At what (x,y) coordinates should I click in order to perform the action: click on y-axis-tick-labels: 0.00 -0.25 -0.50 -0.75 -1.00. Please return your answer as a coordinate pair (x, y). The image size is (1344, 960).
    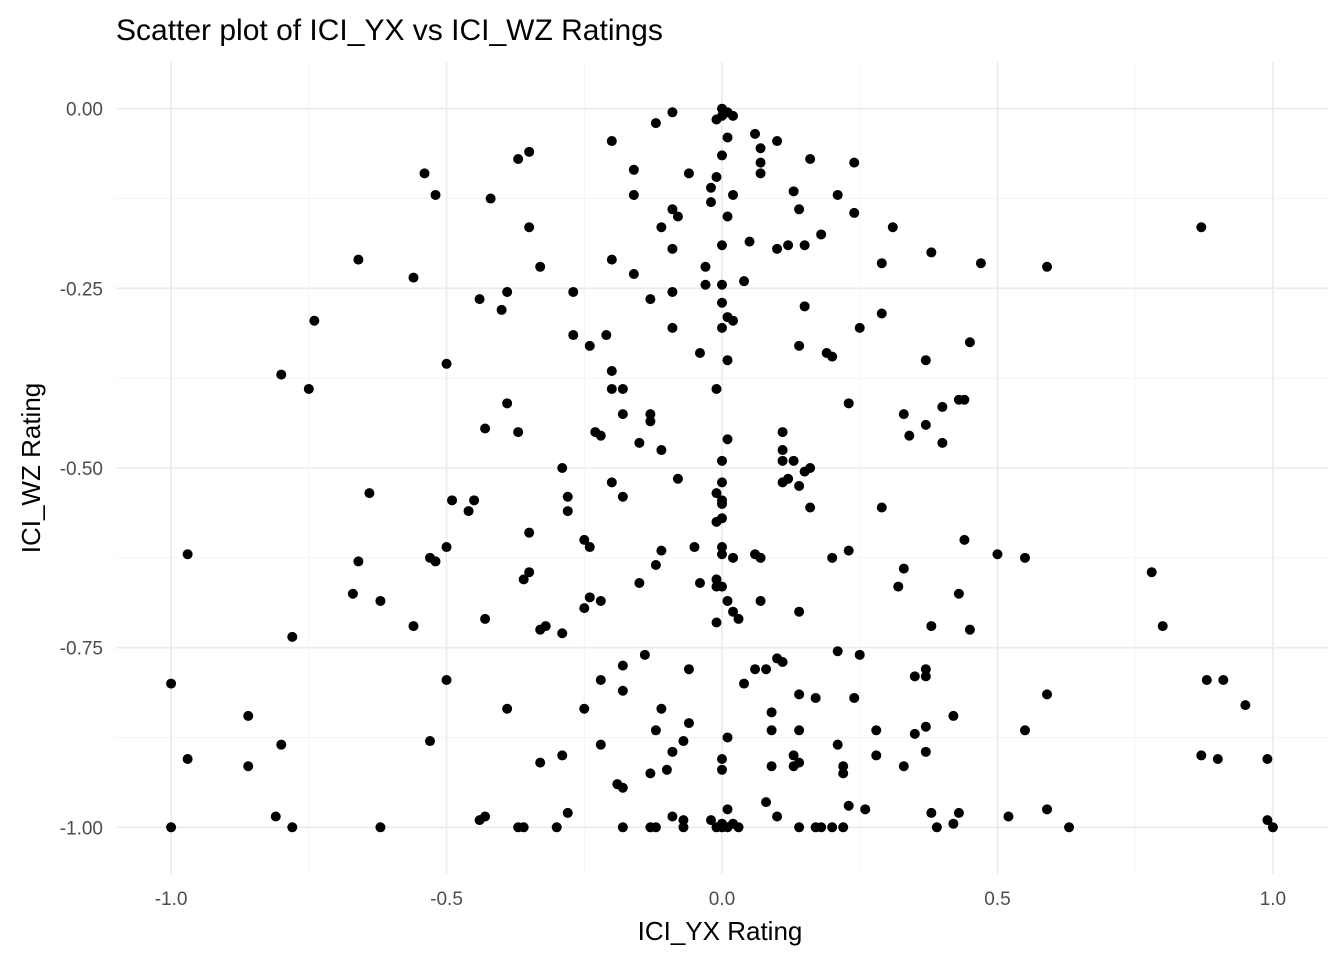
    Looking at the image, I should click on (81, 470).